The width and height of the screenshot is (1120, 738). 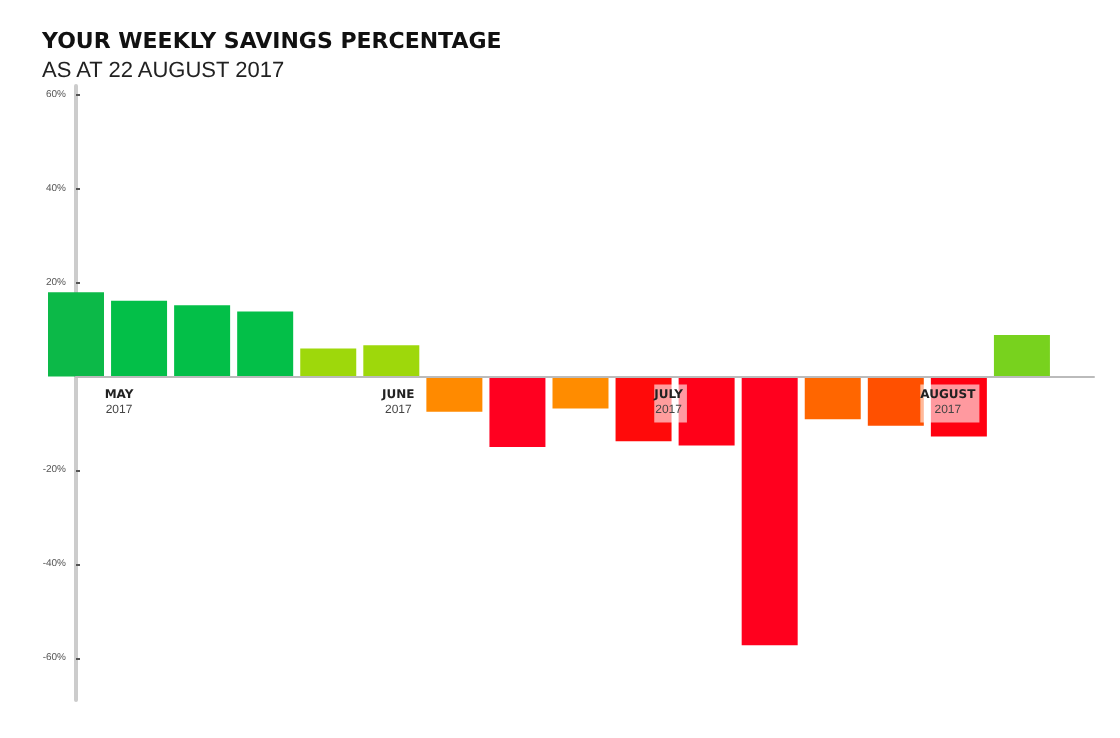 I want to click on chart-title: YOUR WEEKLY SAVINGS PERCENTAGE, so click(x=271, y=41).